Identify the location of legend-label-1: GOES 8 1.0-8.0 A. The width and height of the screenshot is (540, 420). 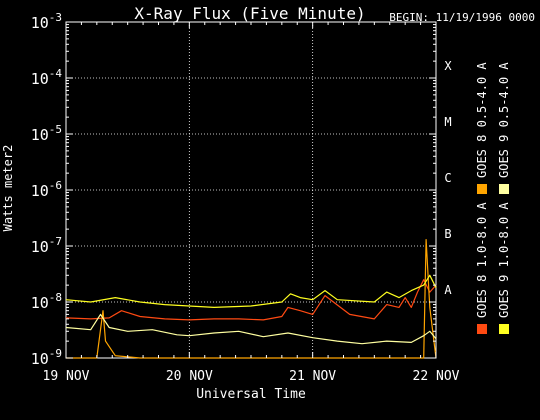
(482, 260).